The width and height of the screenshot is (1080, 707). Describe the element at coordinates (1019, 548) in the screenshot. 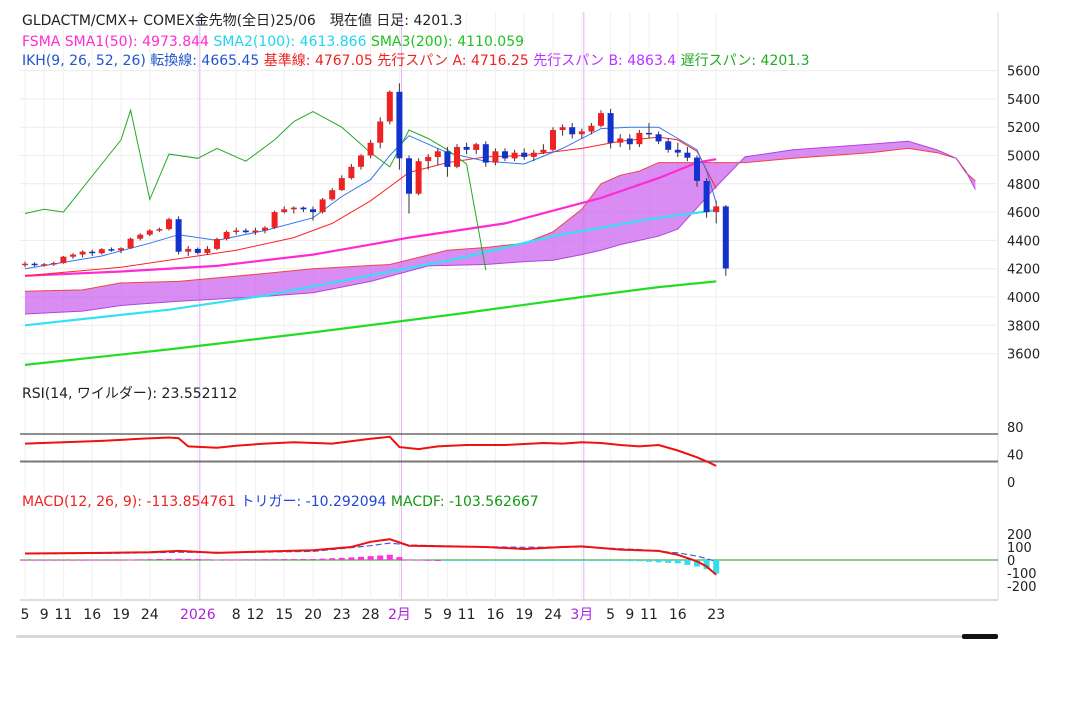

I see `macd-tick-label: 100` at that location.